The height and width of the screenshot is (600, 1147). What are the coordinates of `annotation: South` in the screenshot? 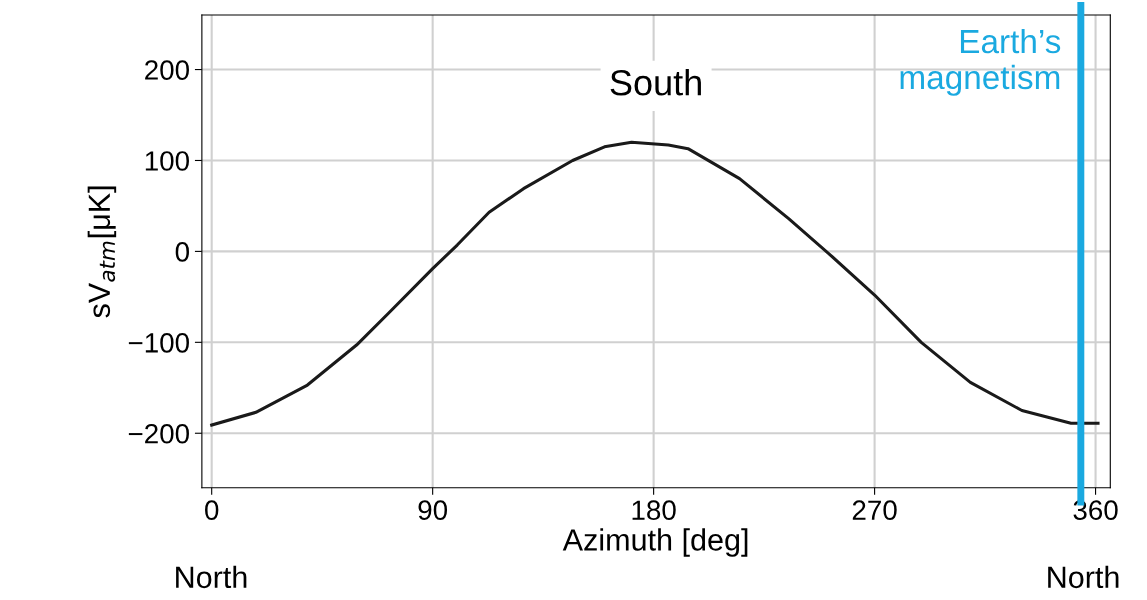 It's located at (655, 82).